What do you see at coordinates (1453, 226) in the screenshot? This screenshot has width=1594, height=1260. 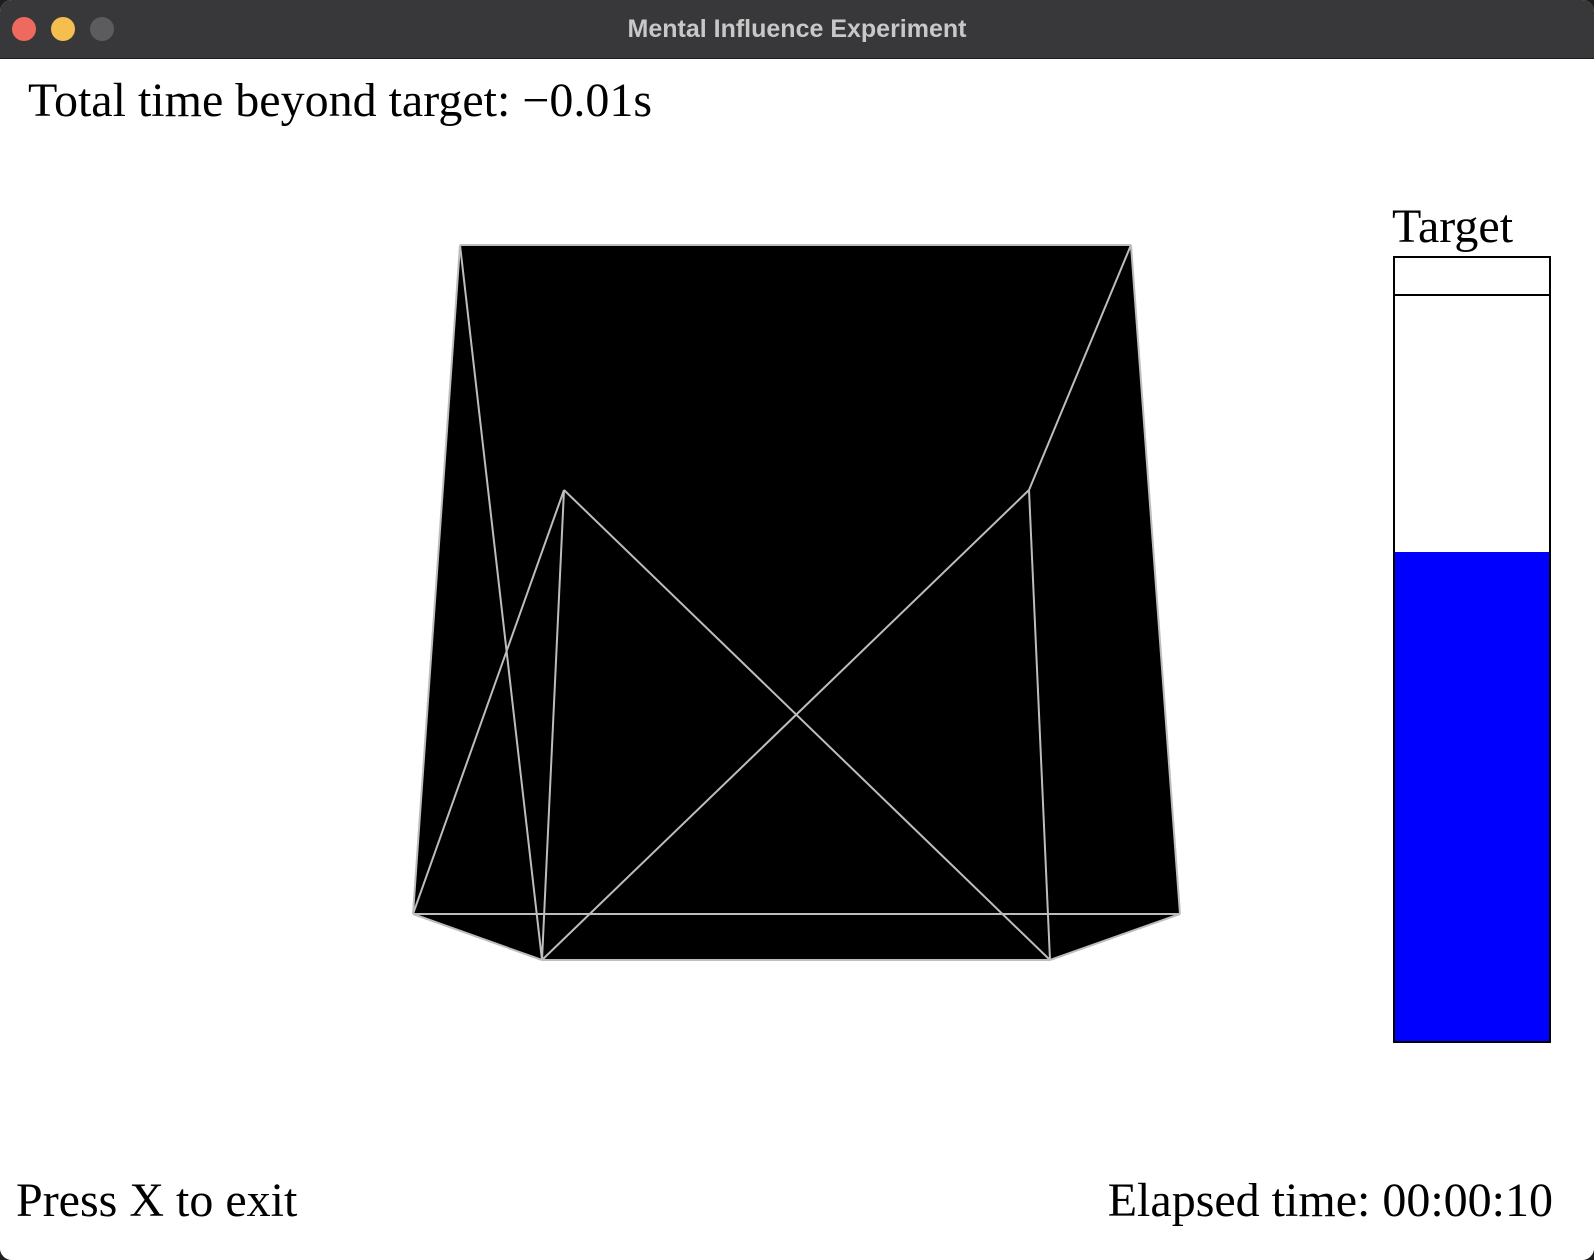 I see `target-label: Target` at bounding box center [1453, 226].